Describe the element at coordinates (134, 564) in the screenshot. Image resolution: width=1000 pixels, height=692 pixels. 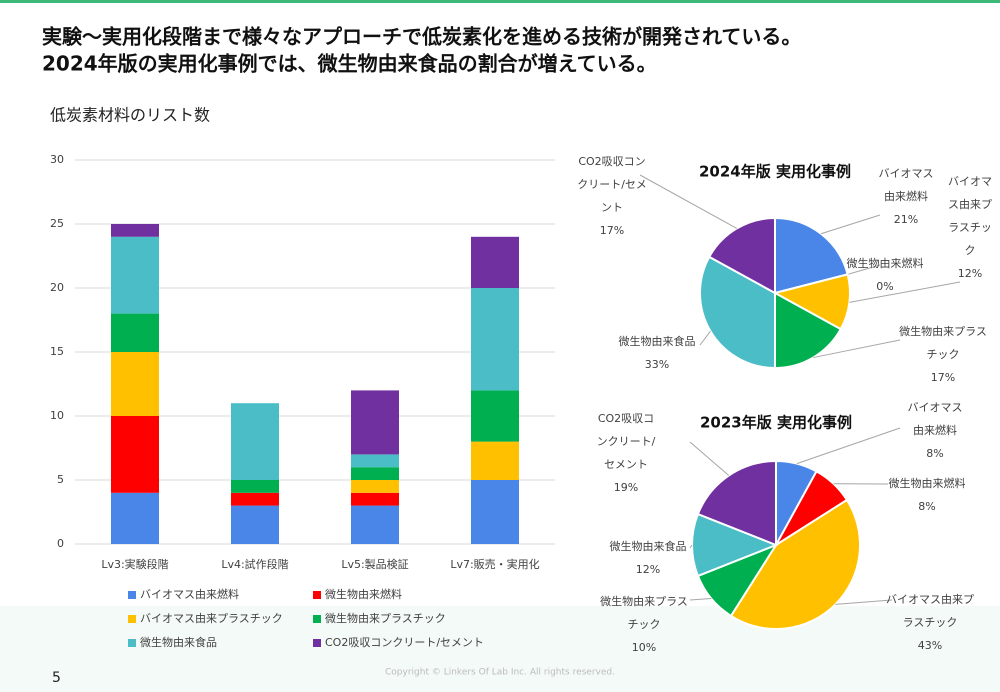
I see `x-tick-label: Lv3:実験段階` at that location.